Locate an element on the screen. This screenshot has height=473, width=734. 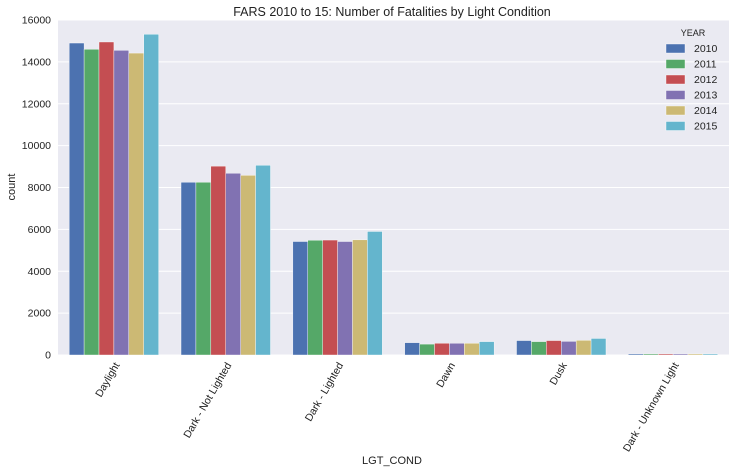
x-tick-label: Dusk is located at coordinates (558, 373).